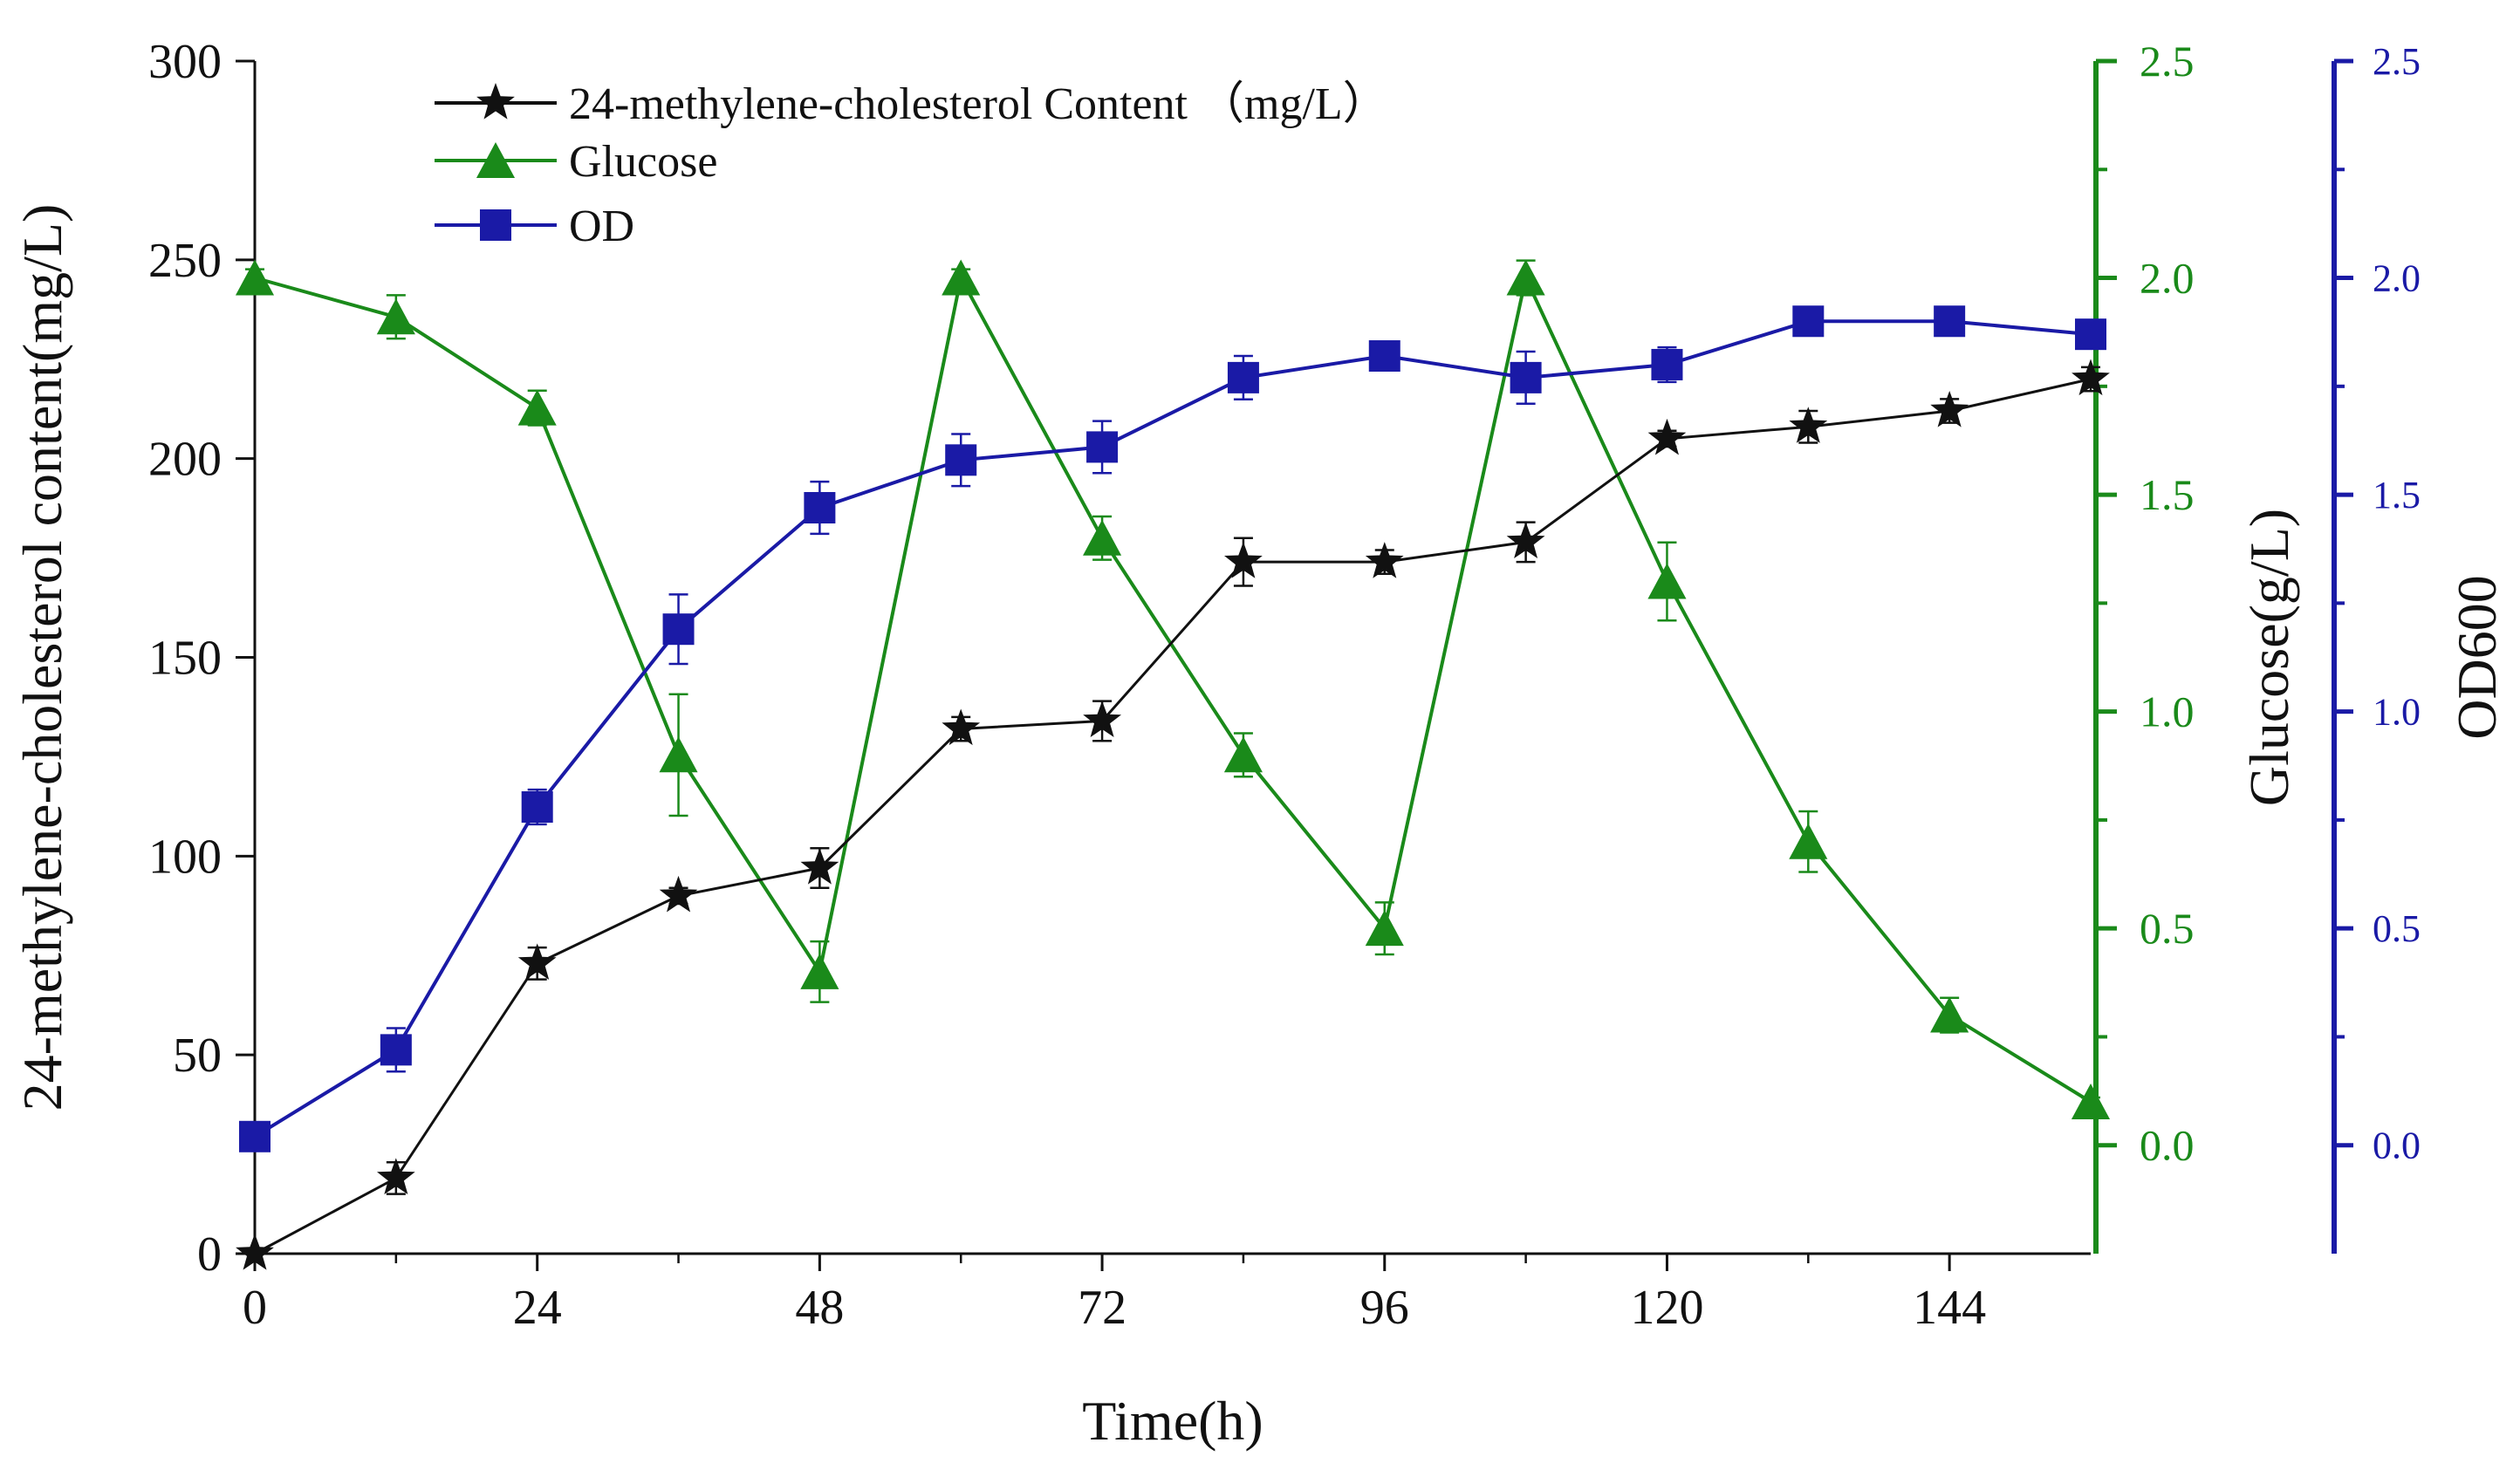 This screenshot has width=2520, height=1477. I want to click on left-y-tick-label: 300, so click(185, 62).